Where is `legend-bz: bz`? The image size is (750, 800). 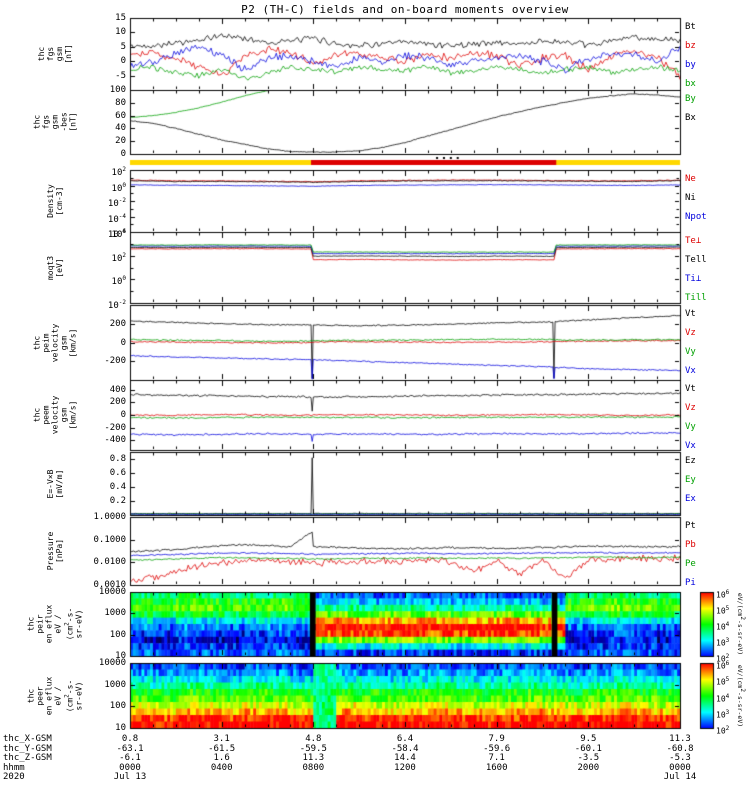 legend-bz: bz is located at coordinates (690, 46).